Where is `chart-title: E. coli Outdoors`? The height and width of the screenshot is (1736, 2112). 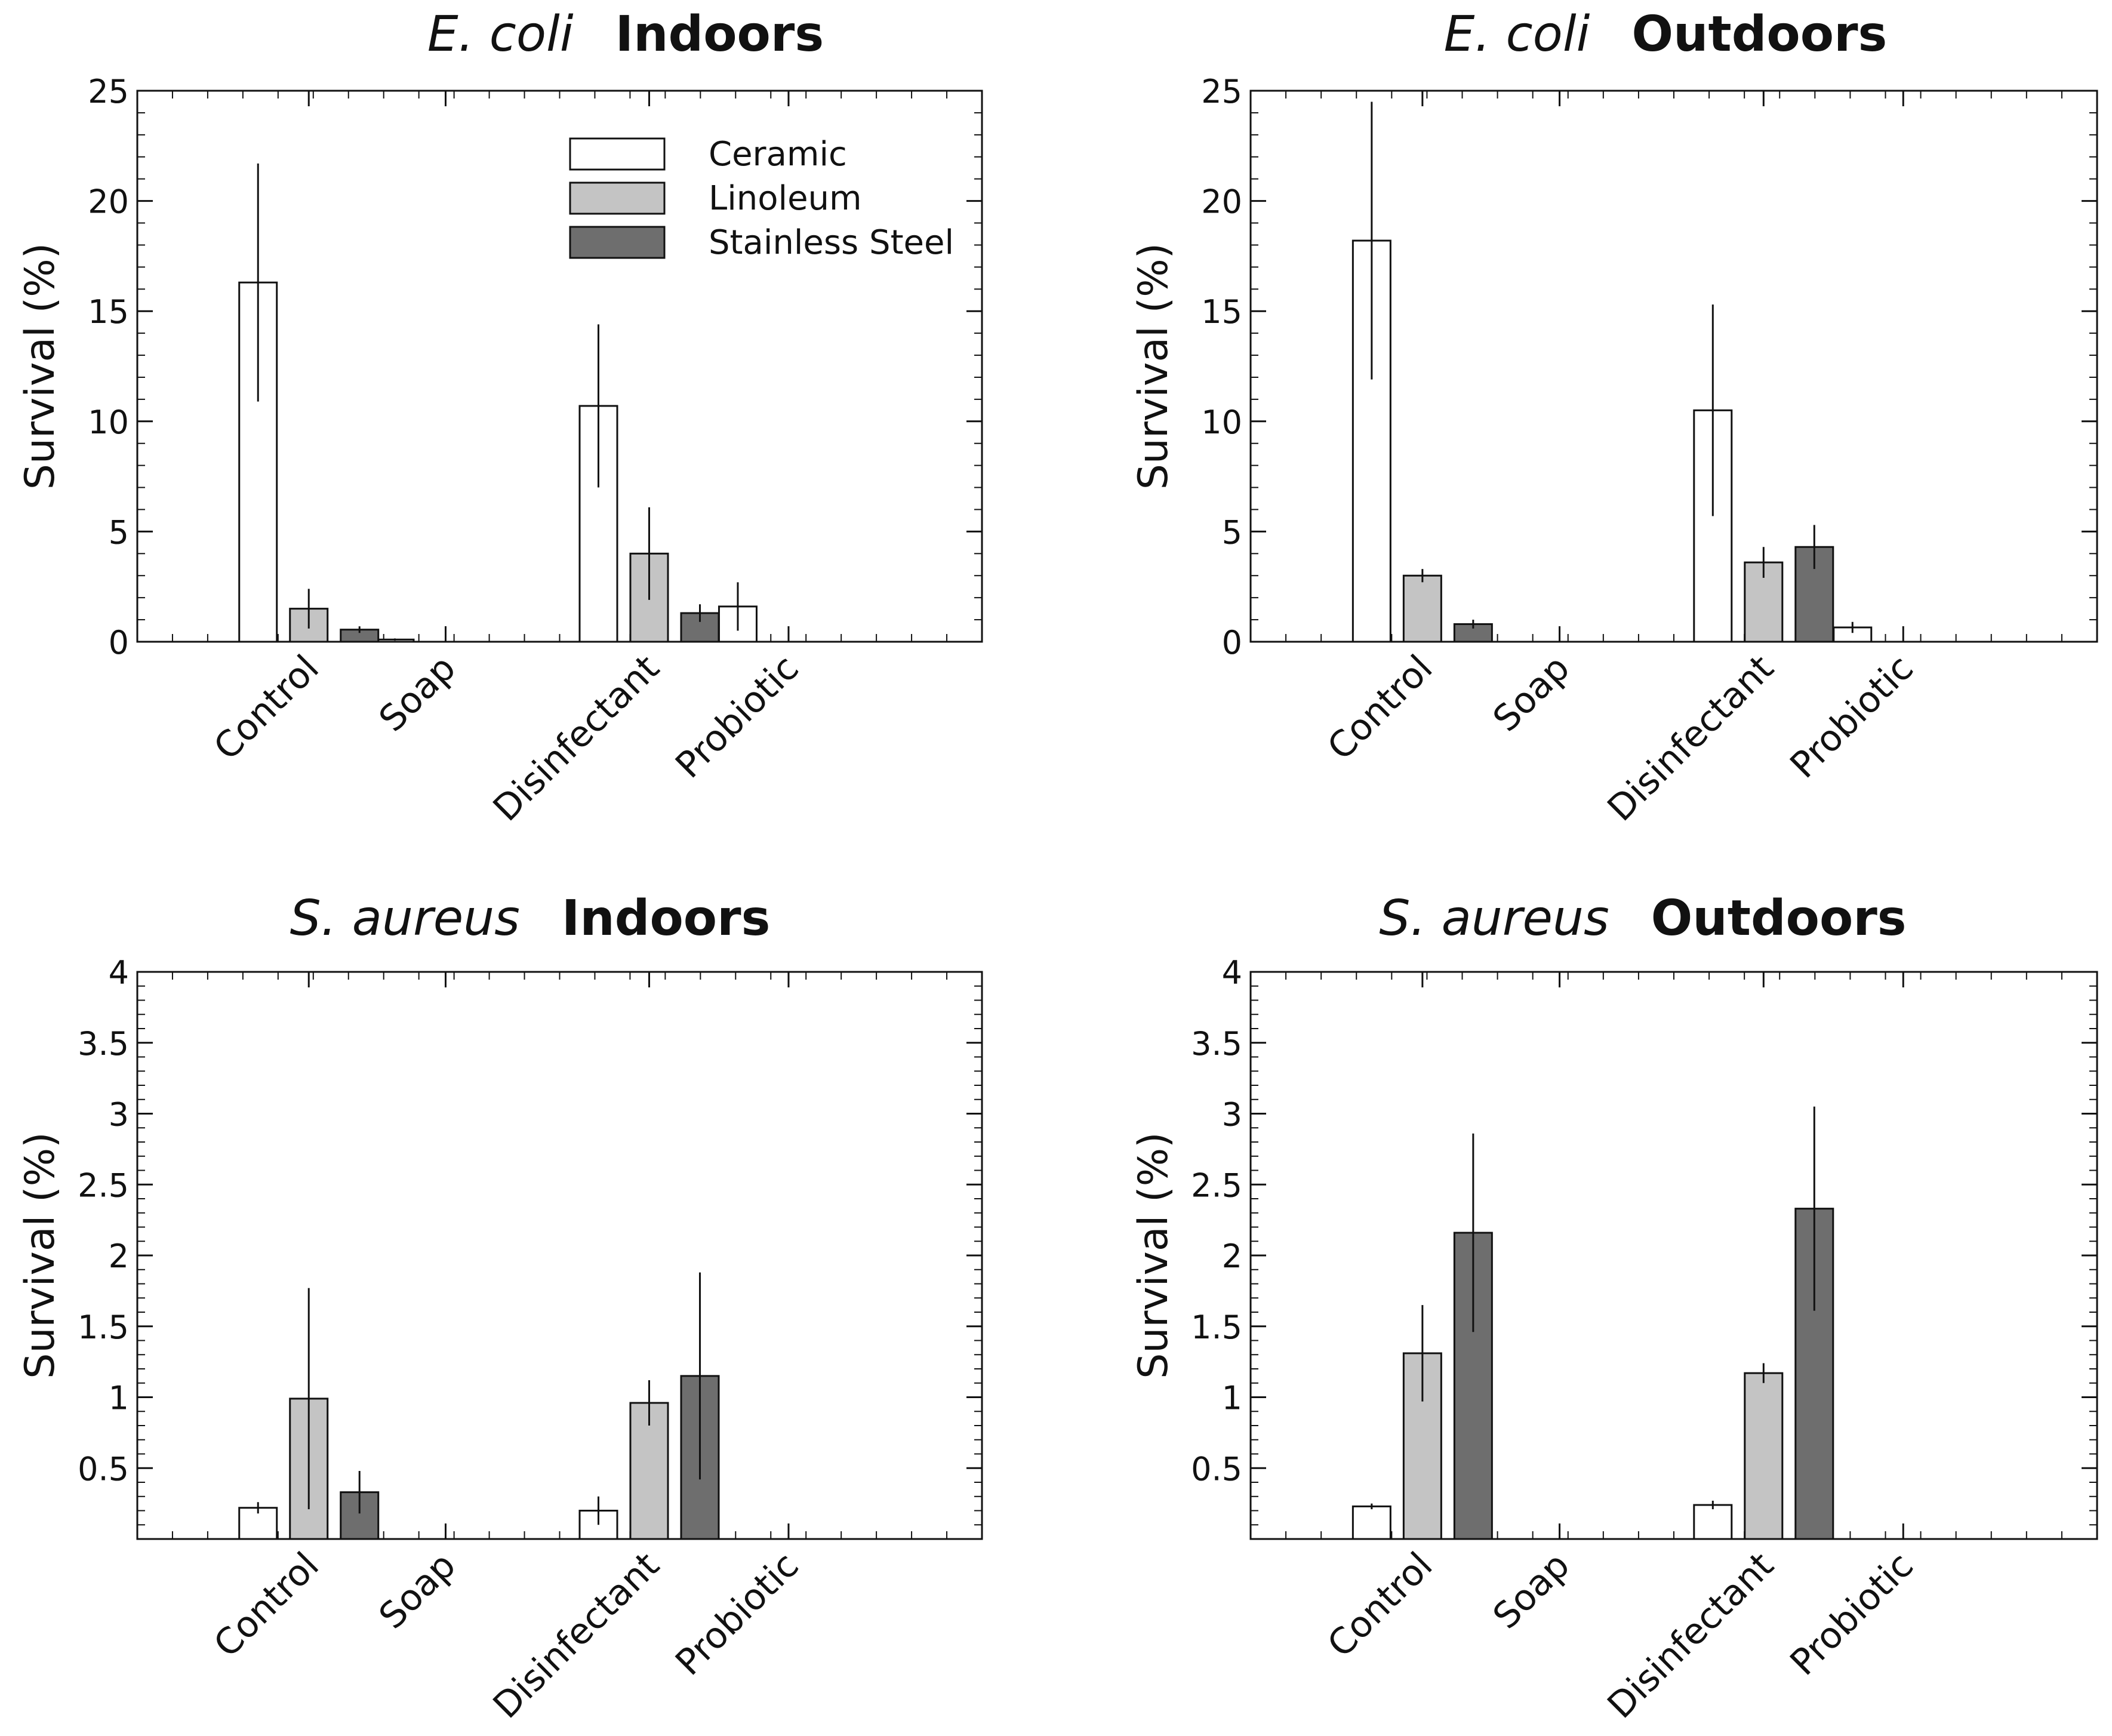 chart-title: E. coli Outdoors is located at coordinates (1666, 34).